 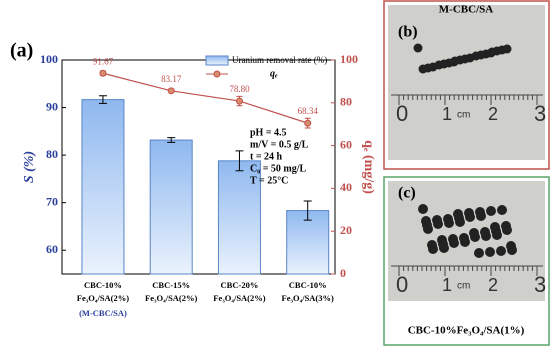 What do you see at coordinates (407, 193) in the screenshot?
I see `photo-label: (c)` at bounding box center [407, 193].